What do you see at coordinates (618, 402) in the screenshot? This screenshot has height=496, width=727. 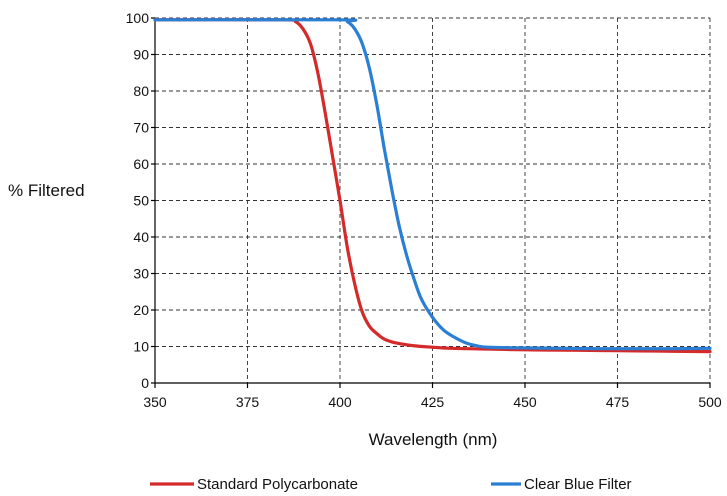 I see `x-tick-label: 475` at bounding box center [618, 402].